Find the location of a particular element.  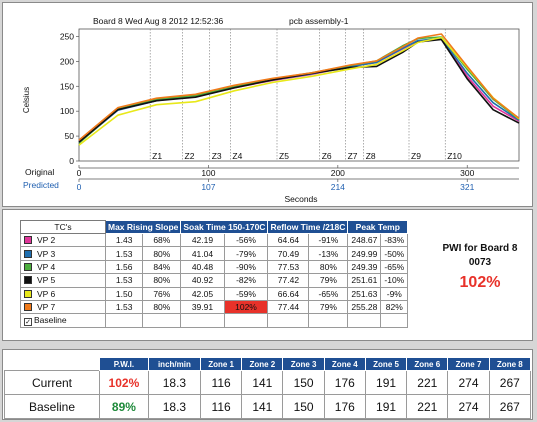

tc-name: VP 2 is located at coordinates (46, 240).